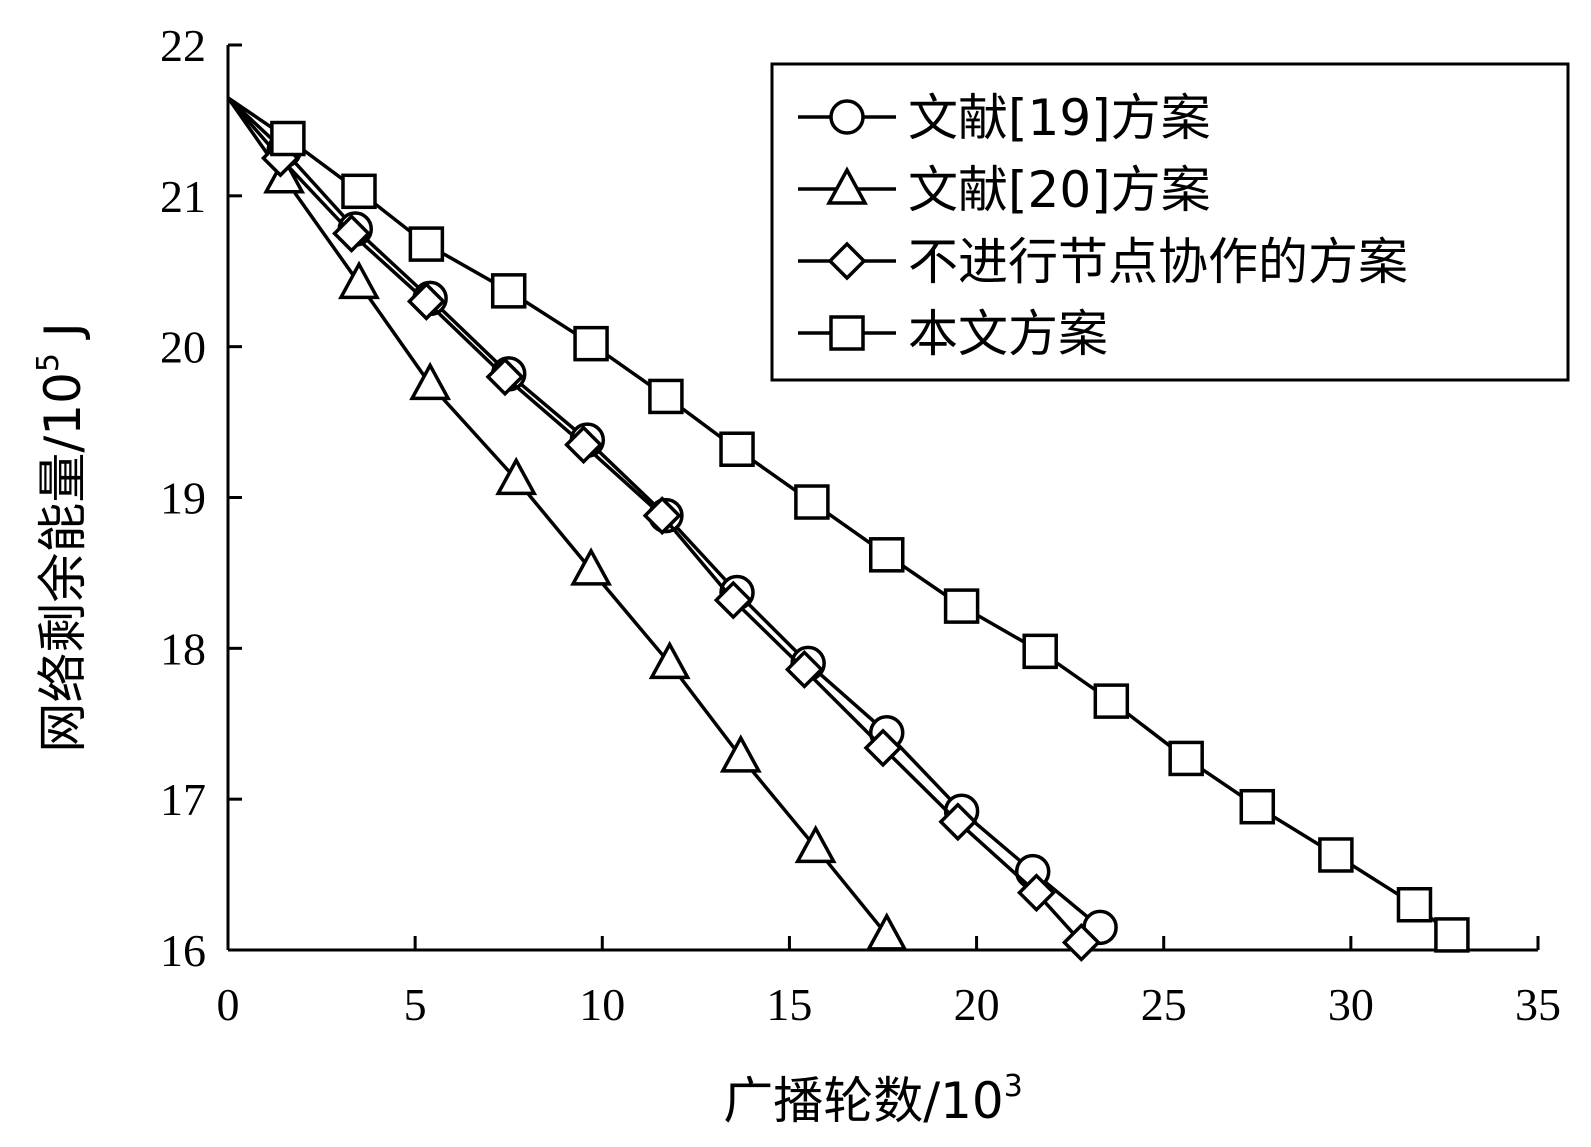 The height and width of the screenshot is (1147, 1591). What do you see at coordinates (1008, 334) in the screenshot?
I see `legend-label: 本文方案` at bounding box center [1008, 334].